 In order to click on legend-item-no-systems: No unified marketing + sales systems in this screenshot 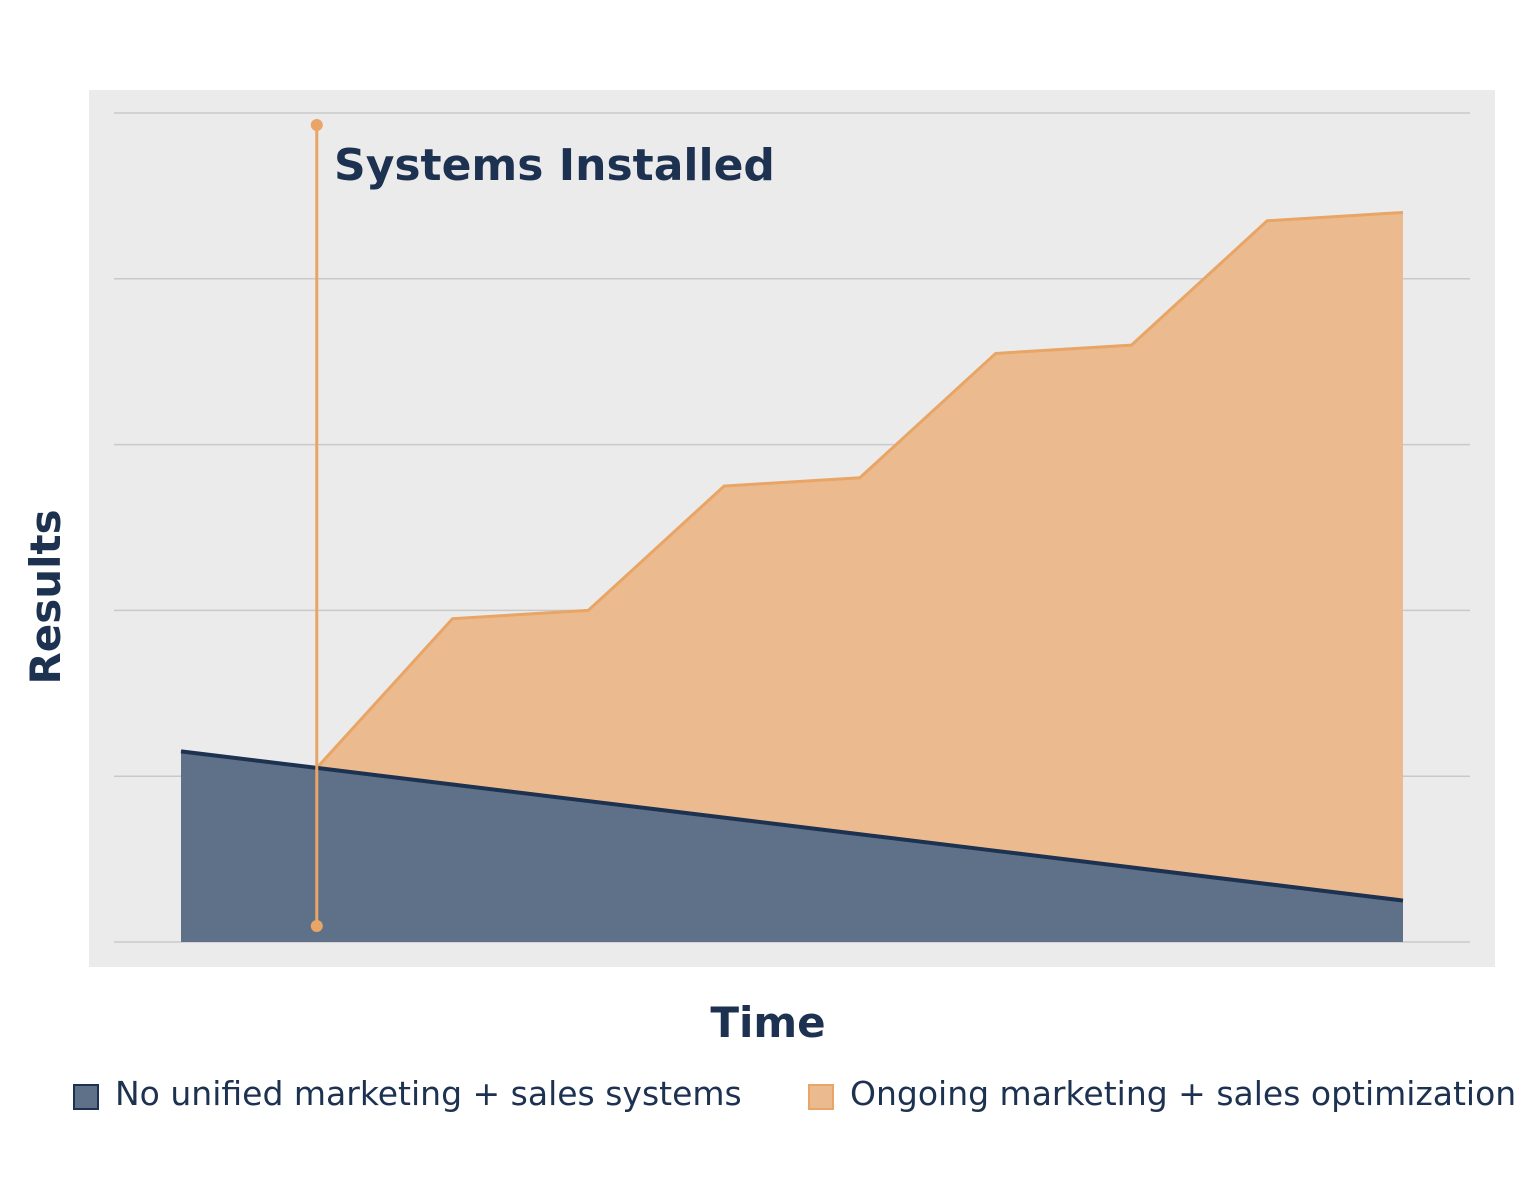, I will do `click(407, 1093)`.